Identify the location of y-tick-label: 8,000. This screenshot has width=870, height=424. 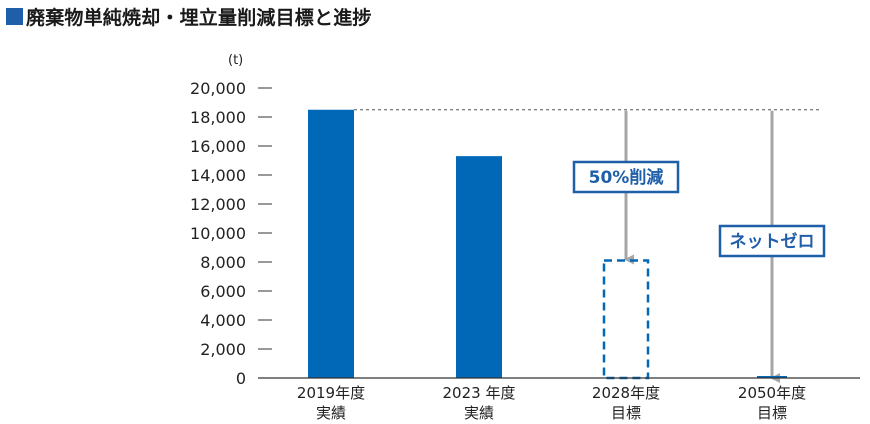
(223, 262).